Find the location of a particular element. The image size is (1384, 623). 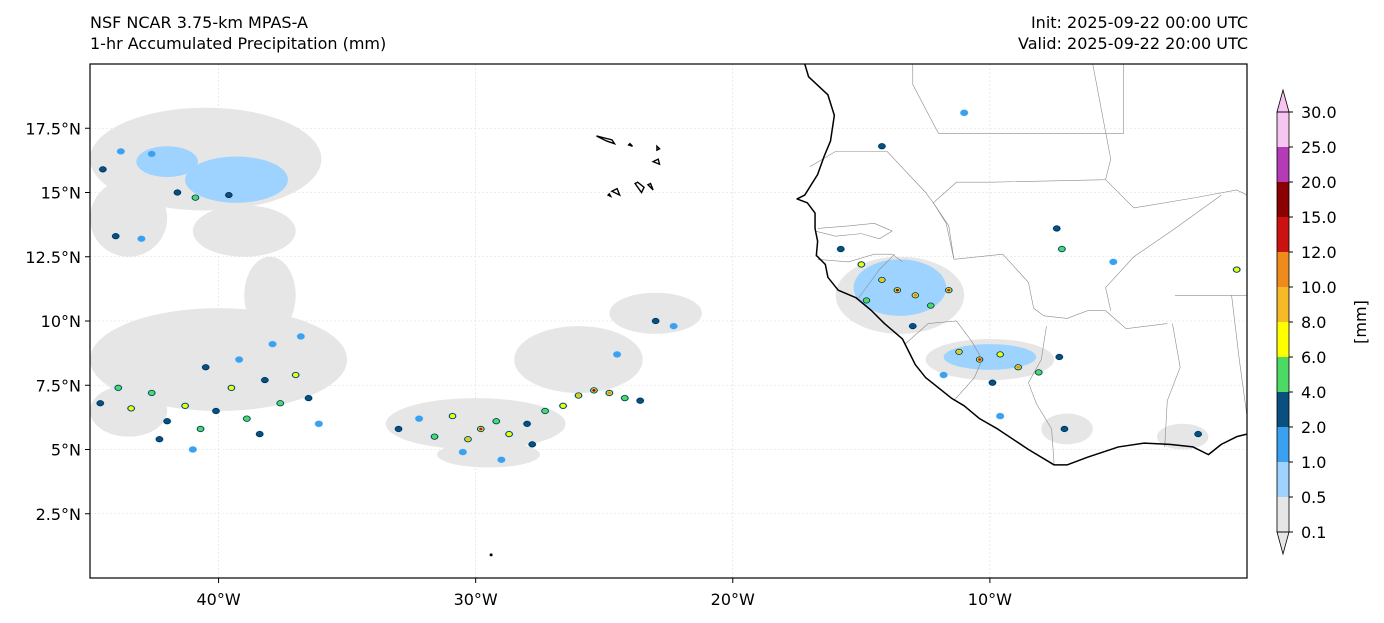

colorbar-tick-label: 0.5 is located at coordinates (1313, 497).